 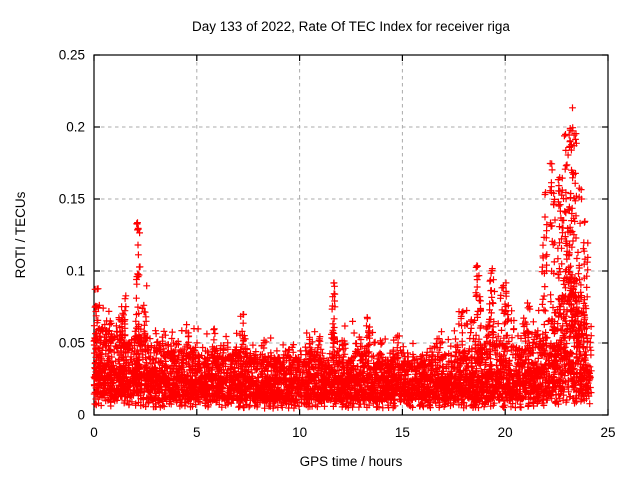 I want to click on x-axis-label: GPS time / hours, so click(x=351, y=461).